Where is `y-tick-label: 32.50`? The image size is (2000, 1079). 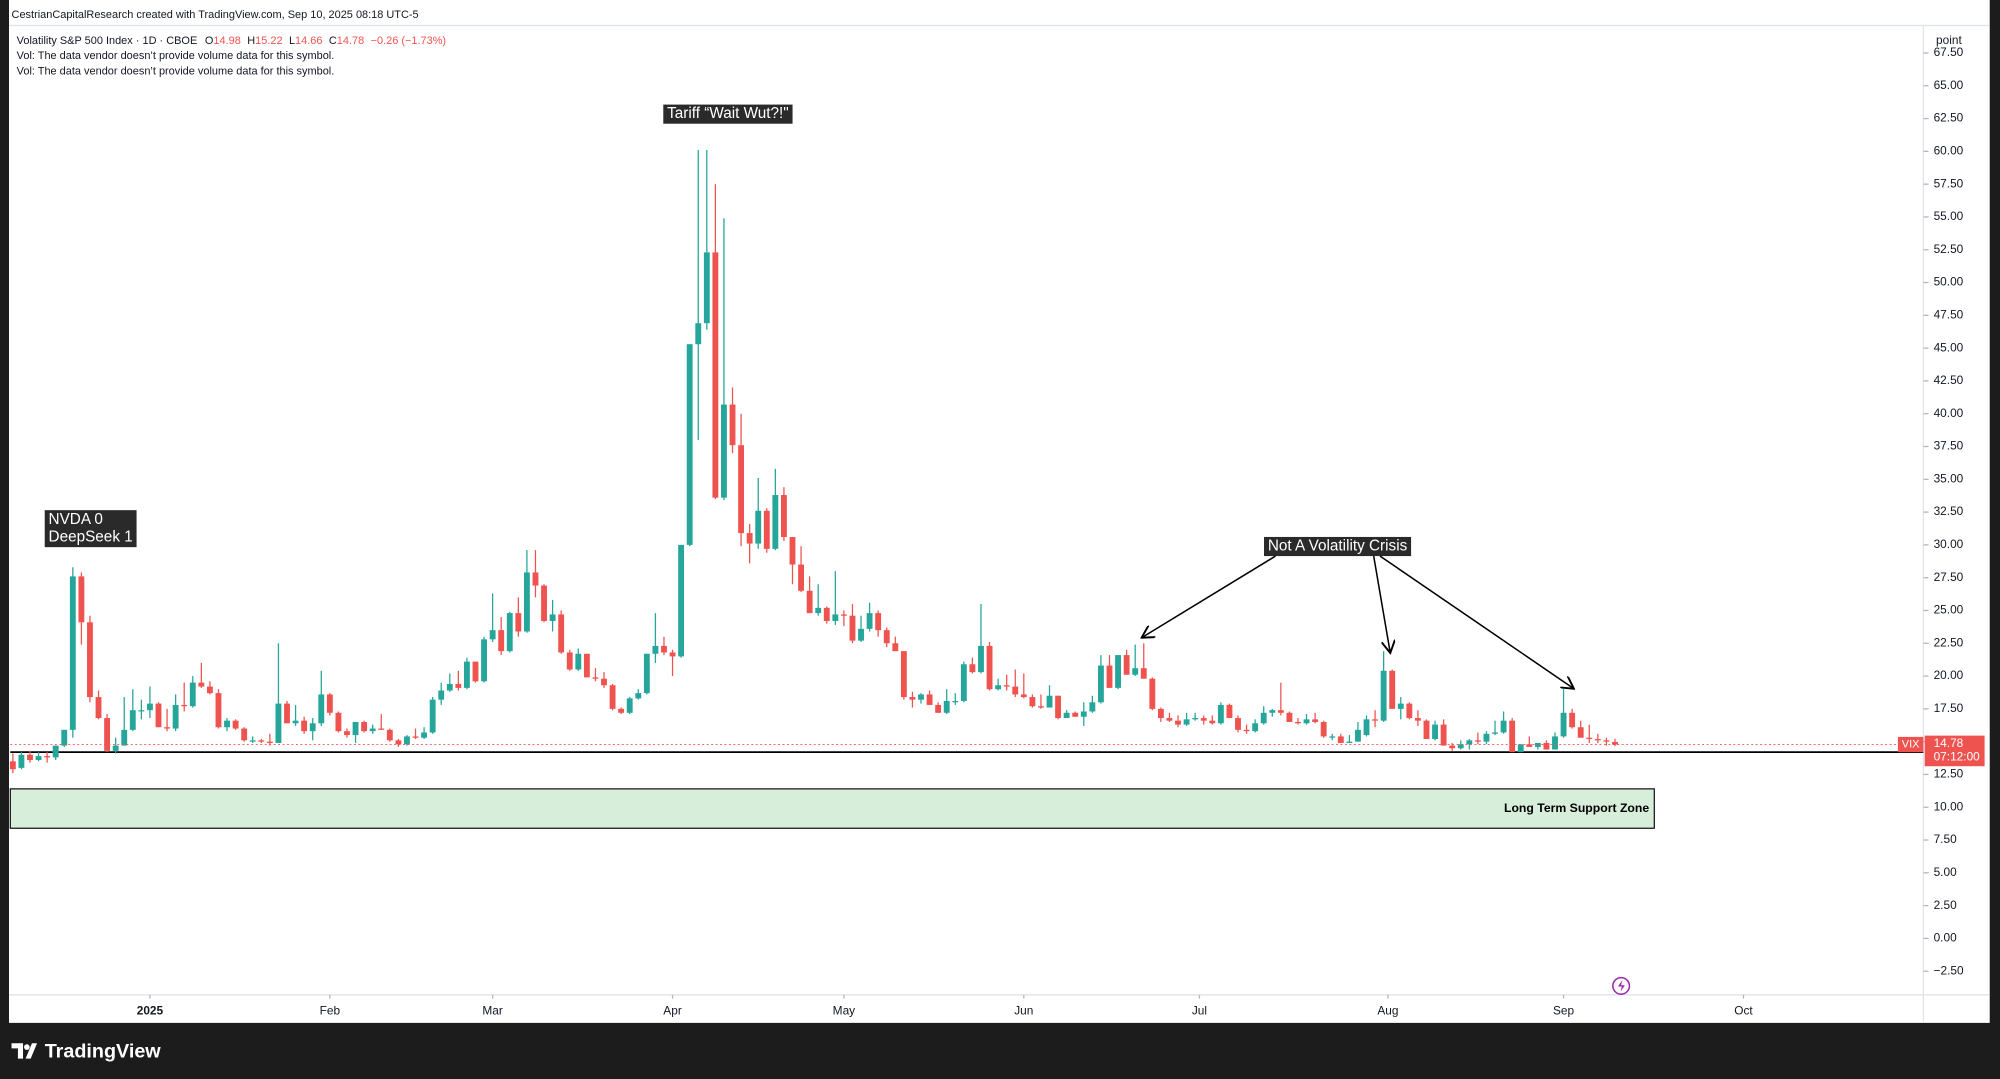
y-tick-label: 32.50 is located at coordinates (1949, 511).